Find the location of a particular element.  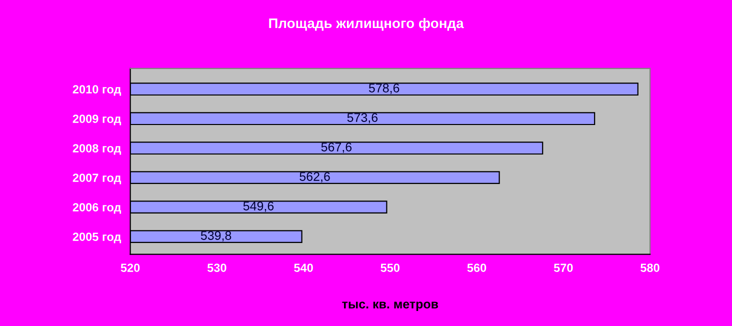

x-tick-label: 530 is located at coordinates (216, 268).